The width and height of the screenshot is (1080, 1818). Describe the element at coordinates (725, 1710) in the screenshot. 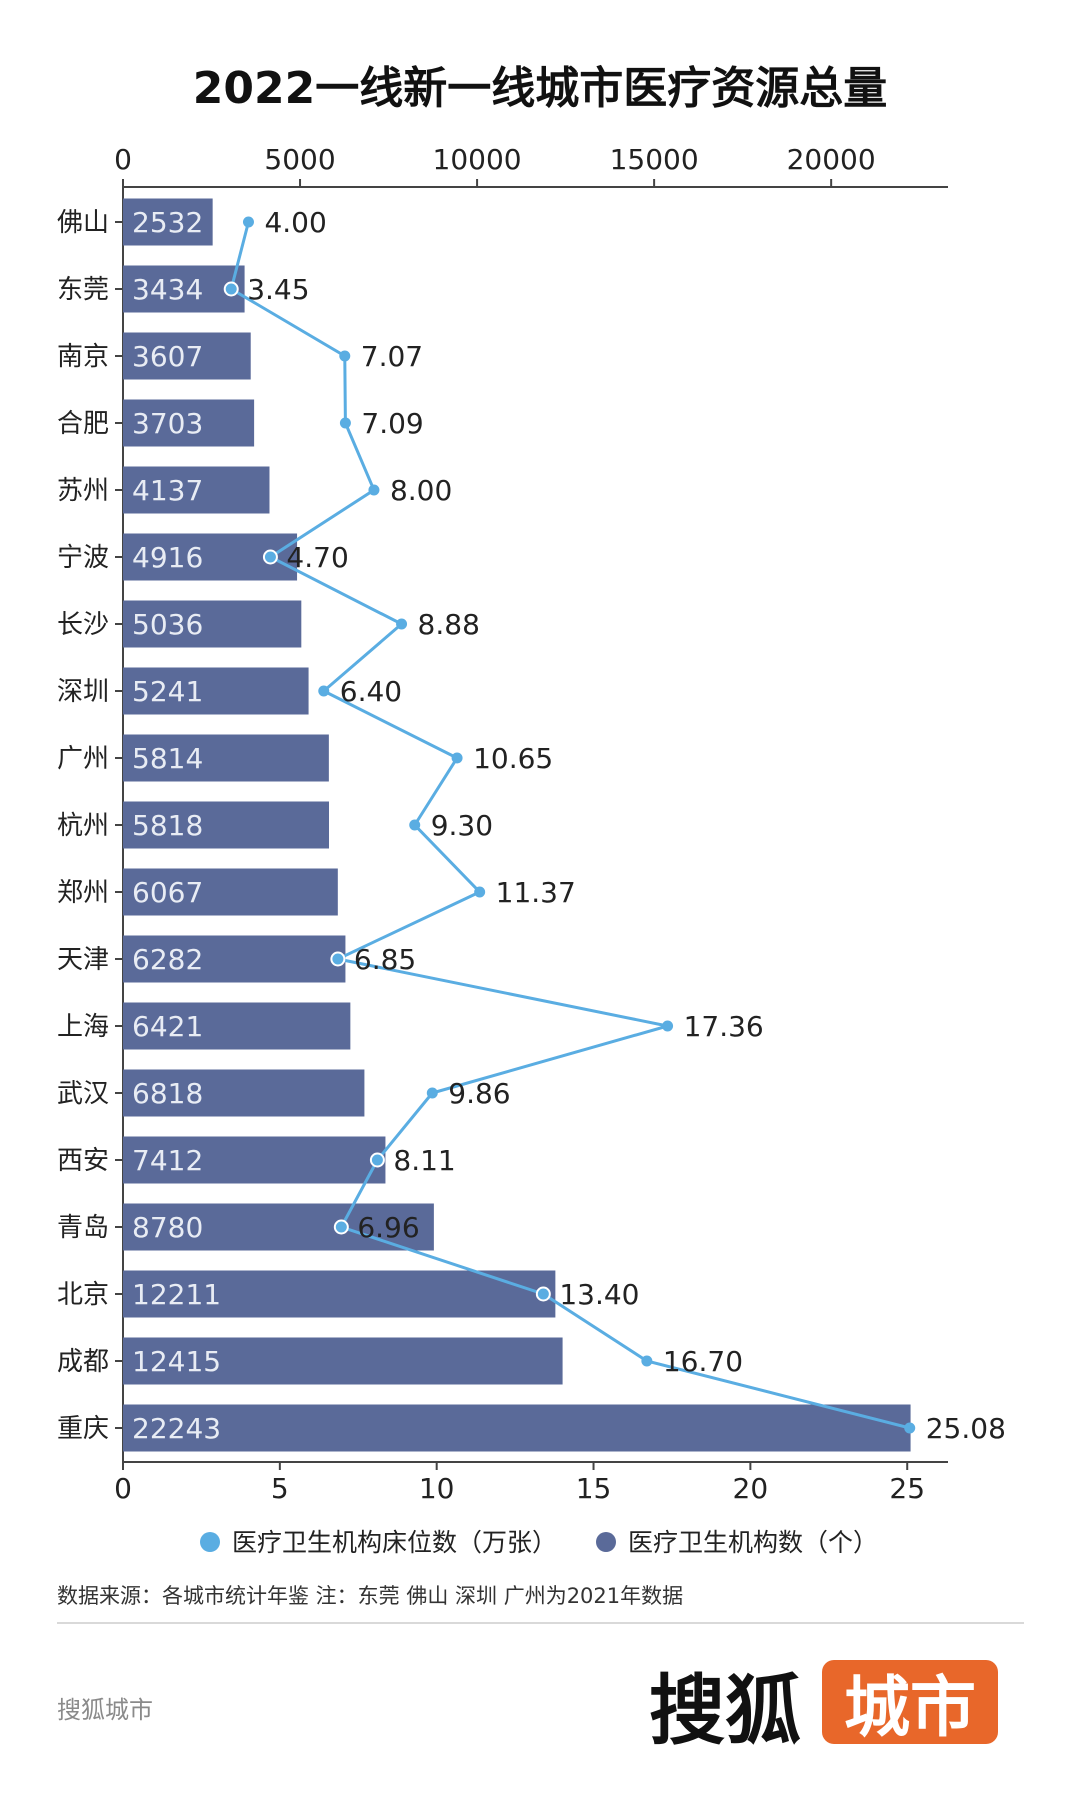

I see `logo-text-left: 搜狐` at that location.